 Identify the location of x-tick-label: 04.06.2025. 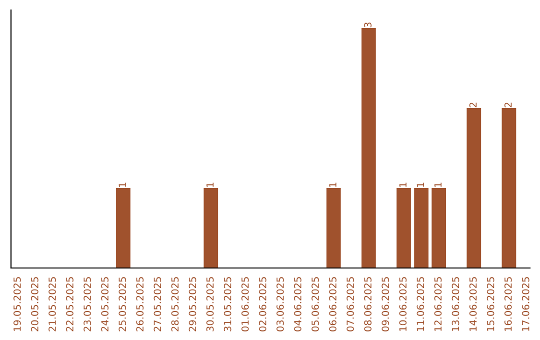
(298, 304).